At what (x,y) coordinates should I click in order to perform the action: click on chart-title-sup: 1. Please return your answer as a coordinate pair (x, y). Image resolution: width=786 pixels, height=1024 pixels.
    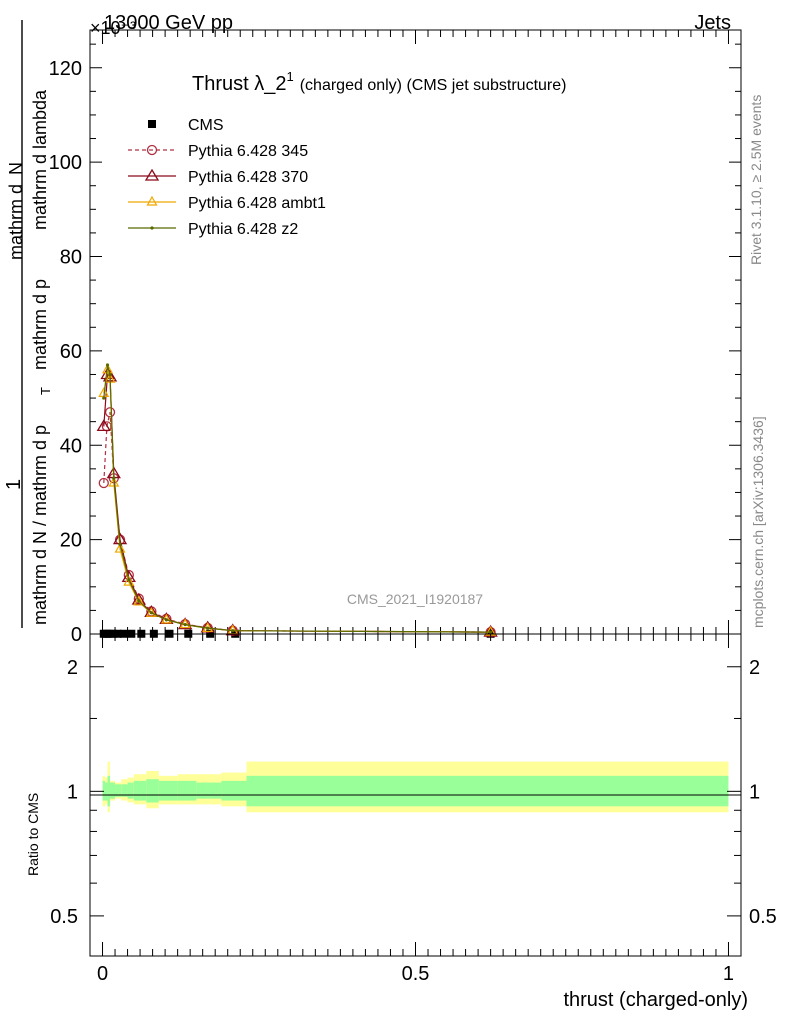
    Looking at the image, I should click on (289, 76).